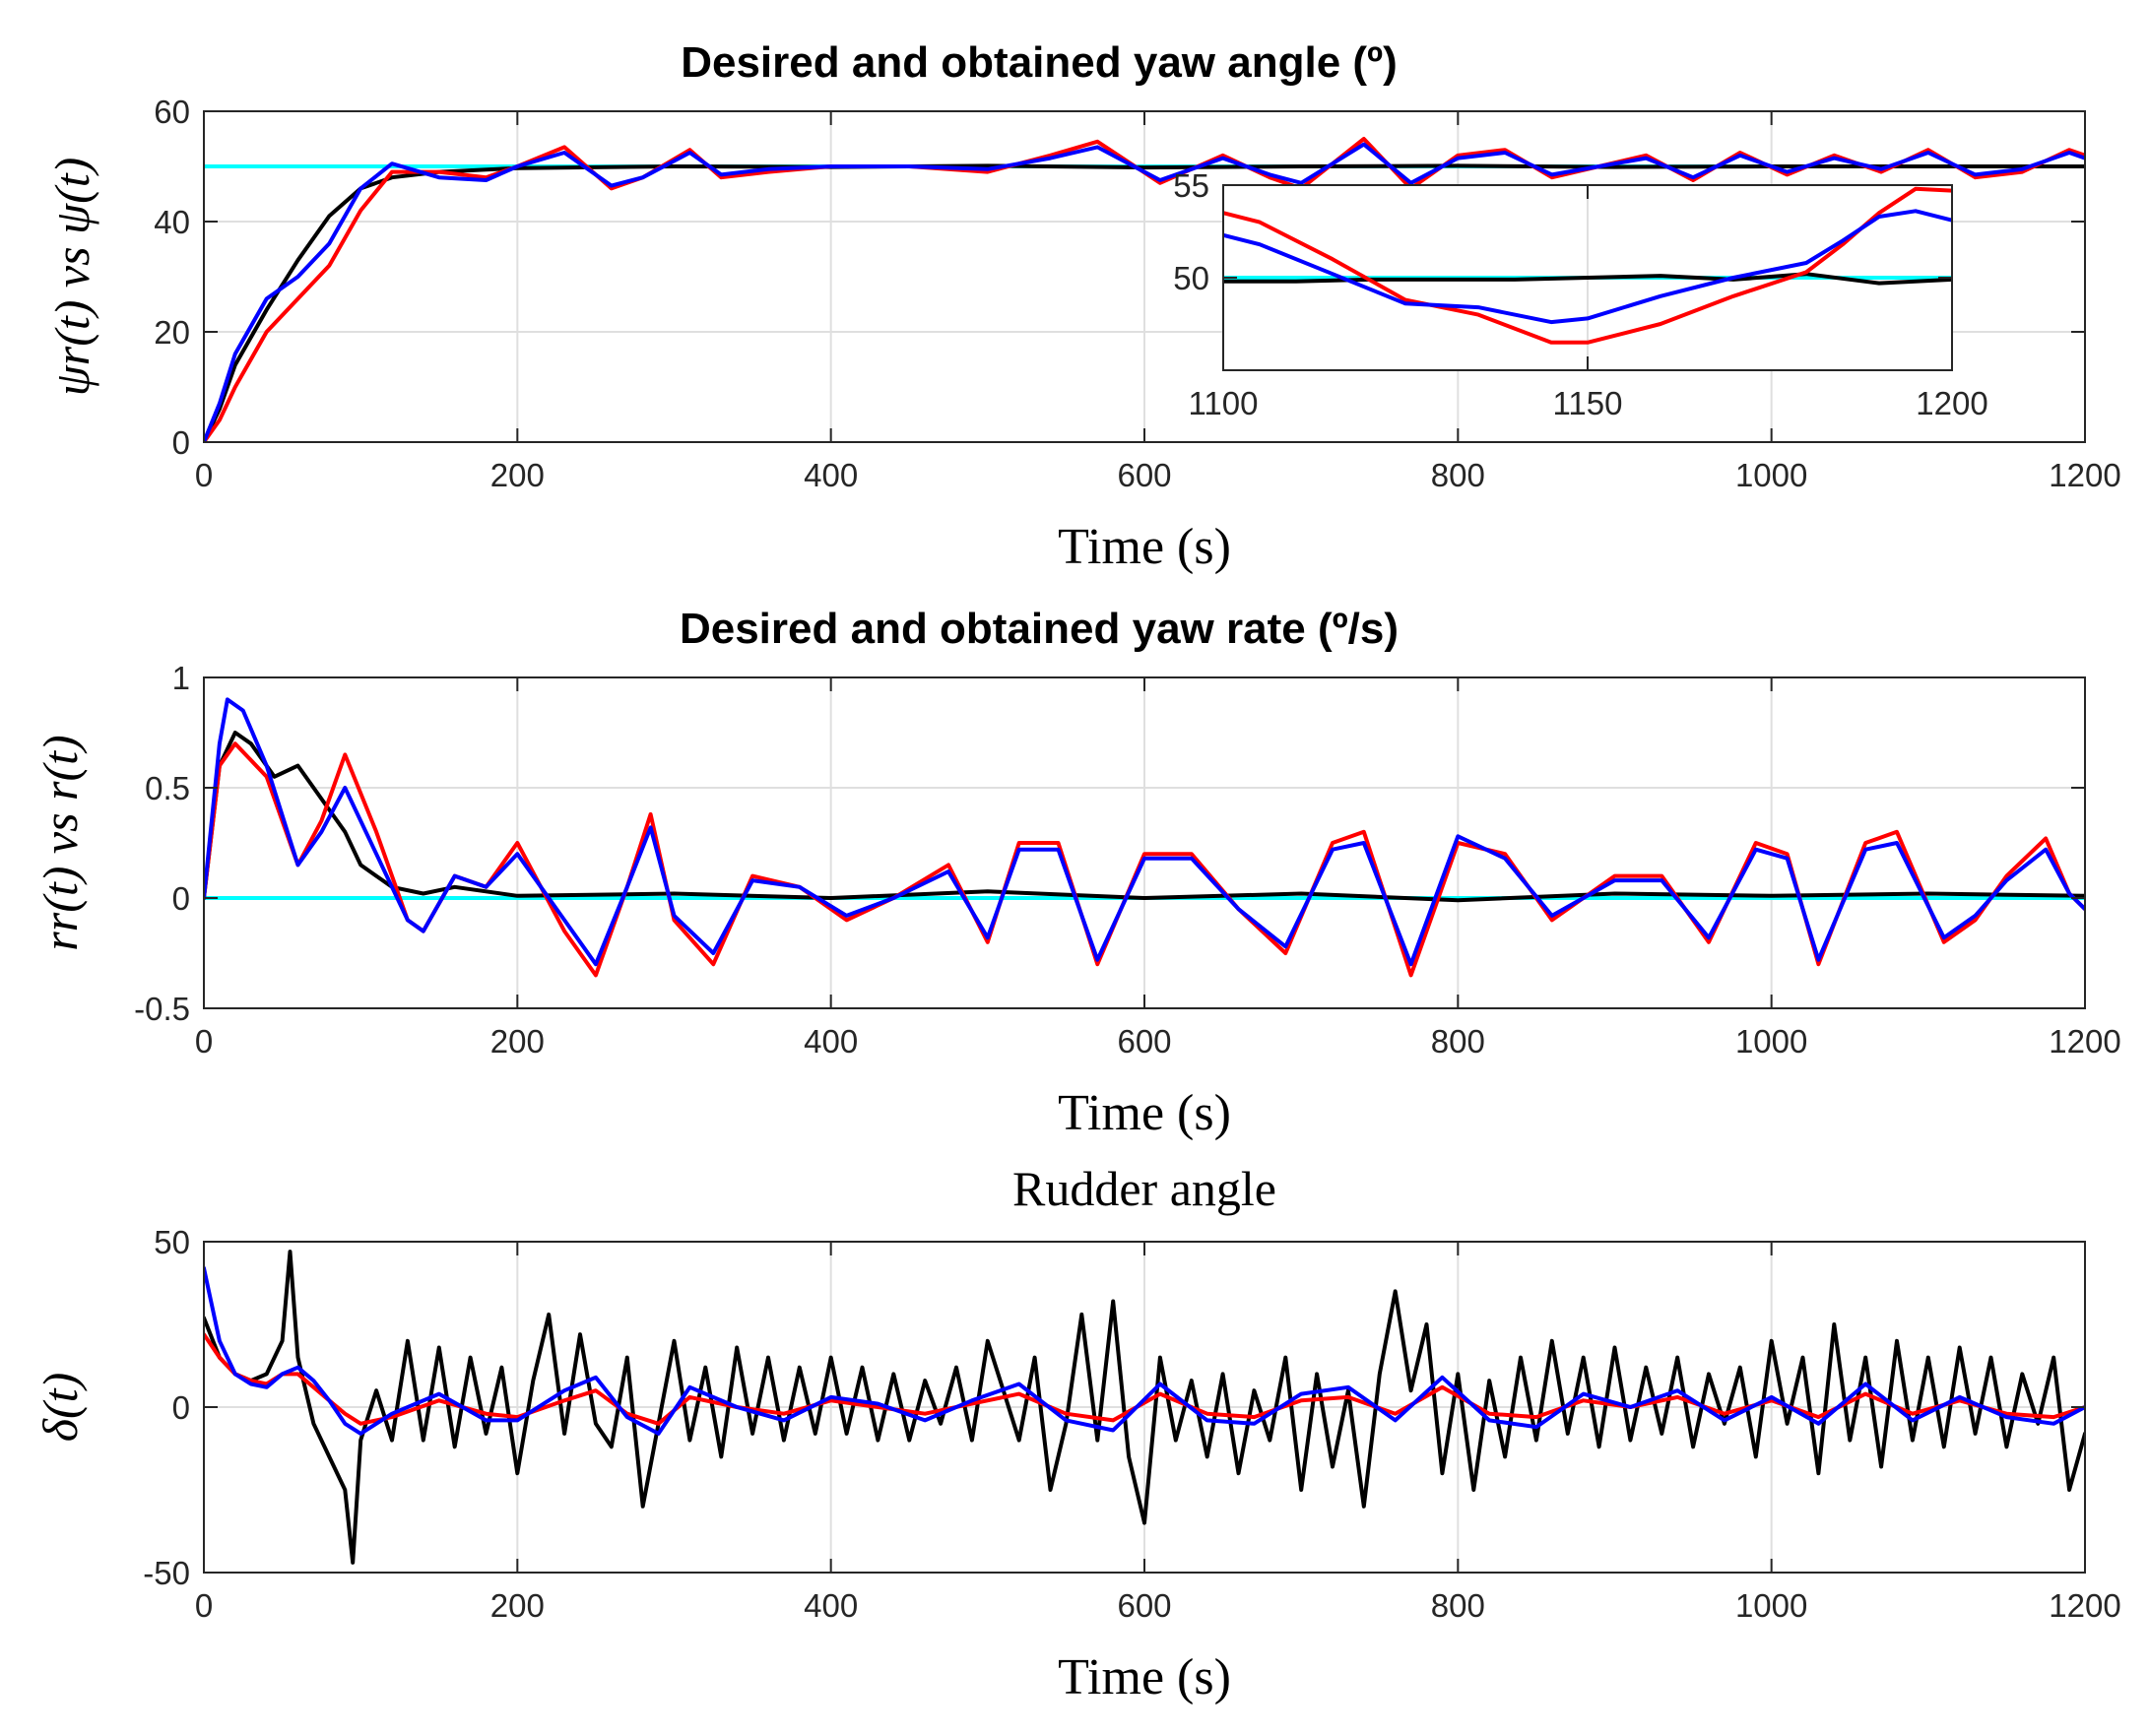 This screenshot has height=1736, width=2149. Describe the element at coordinates (831, 1041) in the screenshot. I see `yaw-rate-xtick-label-400: 400` at that location.